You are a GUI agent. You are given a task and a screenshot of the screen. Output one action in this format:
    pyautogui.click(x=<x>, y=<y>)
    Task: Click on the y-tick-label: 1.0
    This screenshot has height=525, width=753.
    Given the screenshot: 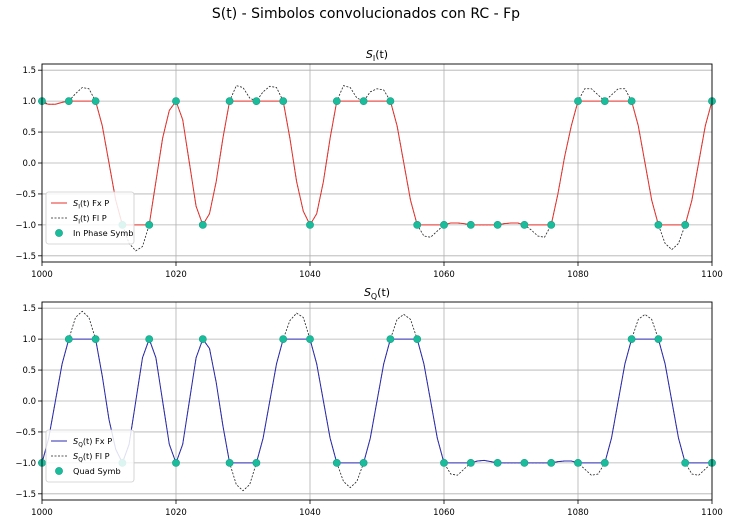 What is the action you would take?
    pyautogui.click(x=29, y=102)
    